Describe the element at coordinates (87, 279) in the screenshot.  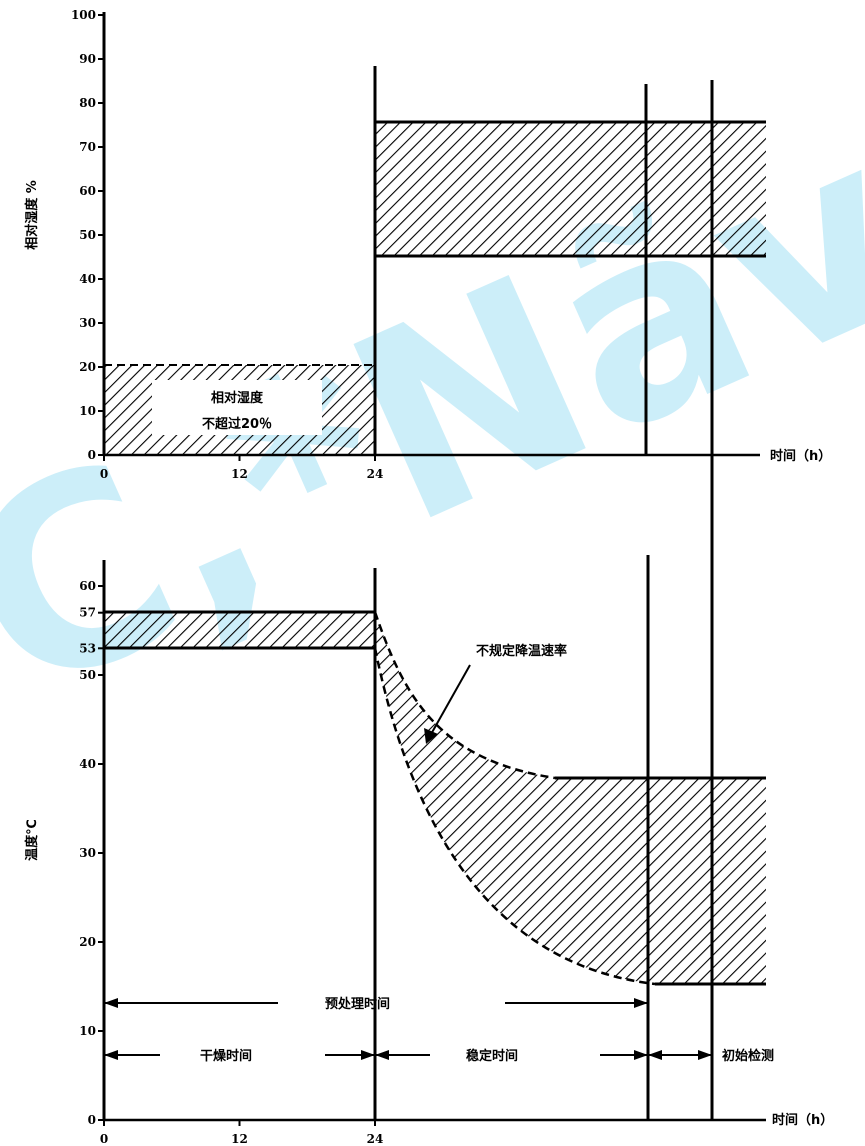
I see `humidity-y-tick-label: 40` at that location.